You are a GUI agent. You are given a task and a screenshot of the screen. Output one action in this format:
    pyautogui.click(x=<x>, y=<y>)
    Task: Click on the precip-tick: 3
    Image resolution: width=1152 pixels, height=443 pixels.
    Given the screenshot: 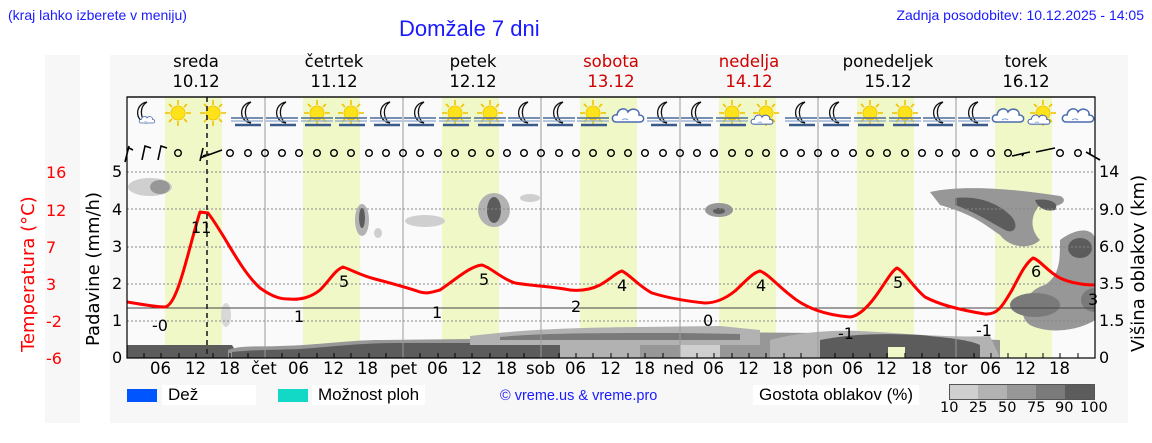 What is the action you would take?
    pyautogui.click(x=117, y=246)
    